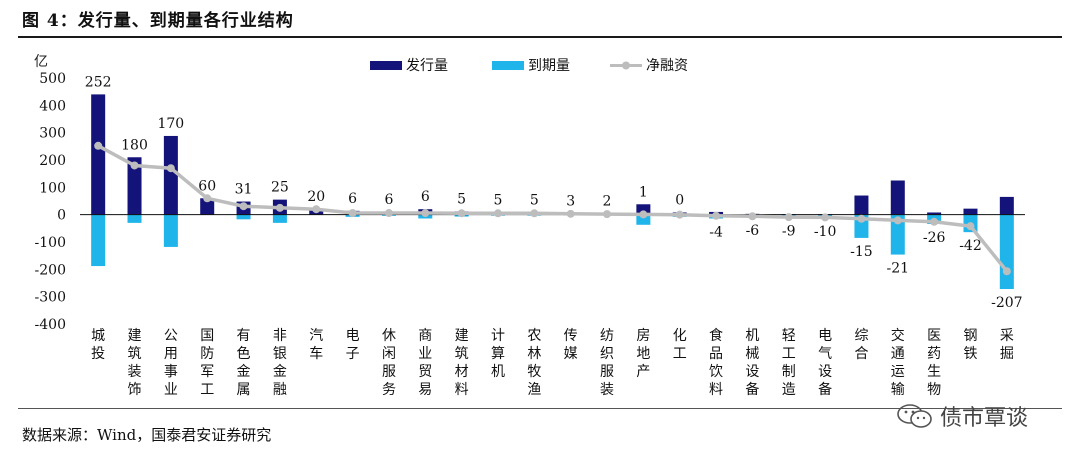  I want to click on figure-title: 图 4：发行量、到期量各行业结构, so click(158, 21).